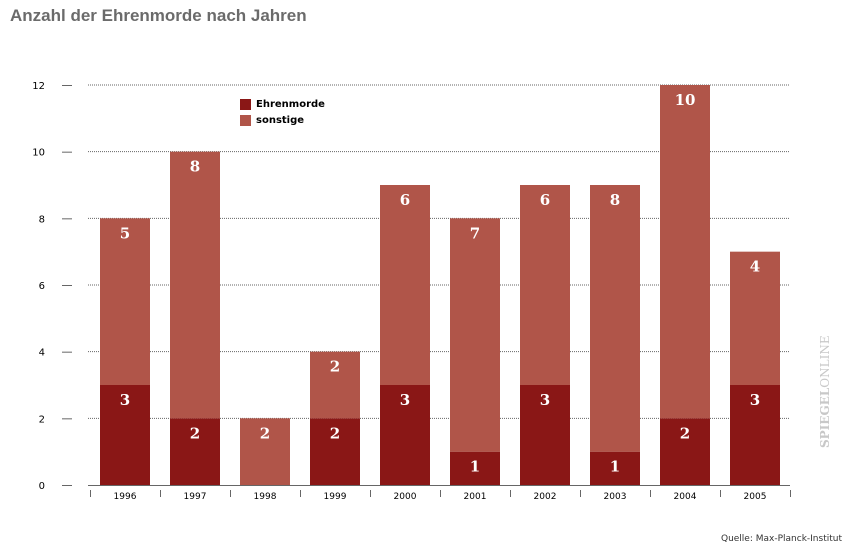  What do you see at coordinates (475, 233) in the screenshot?
I see `data-label: 7` at bounding box center [475, 233].